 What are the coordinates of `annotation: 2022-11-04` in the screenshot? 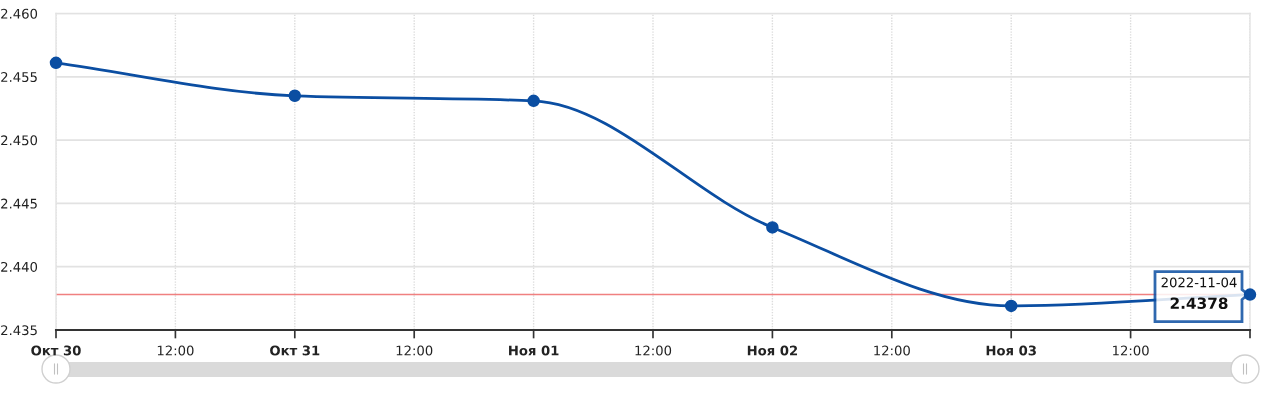 It's located at (1199, 282).